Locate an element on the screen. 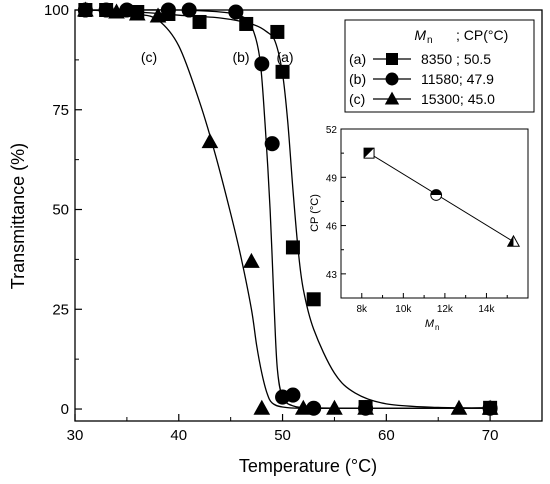 Image resolution: width=550 pixels, height=484 pixels. inset-x-axis-title-sub: n is located at coordinates (437, 327).